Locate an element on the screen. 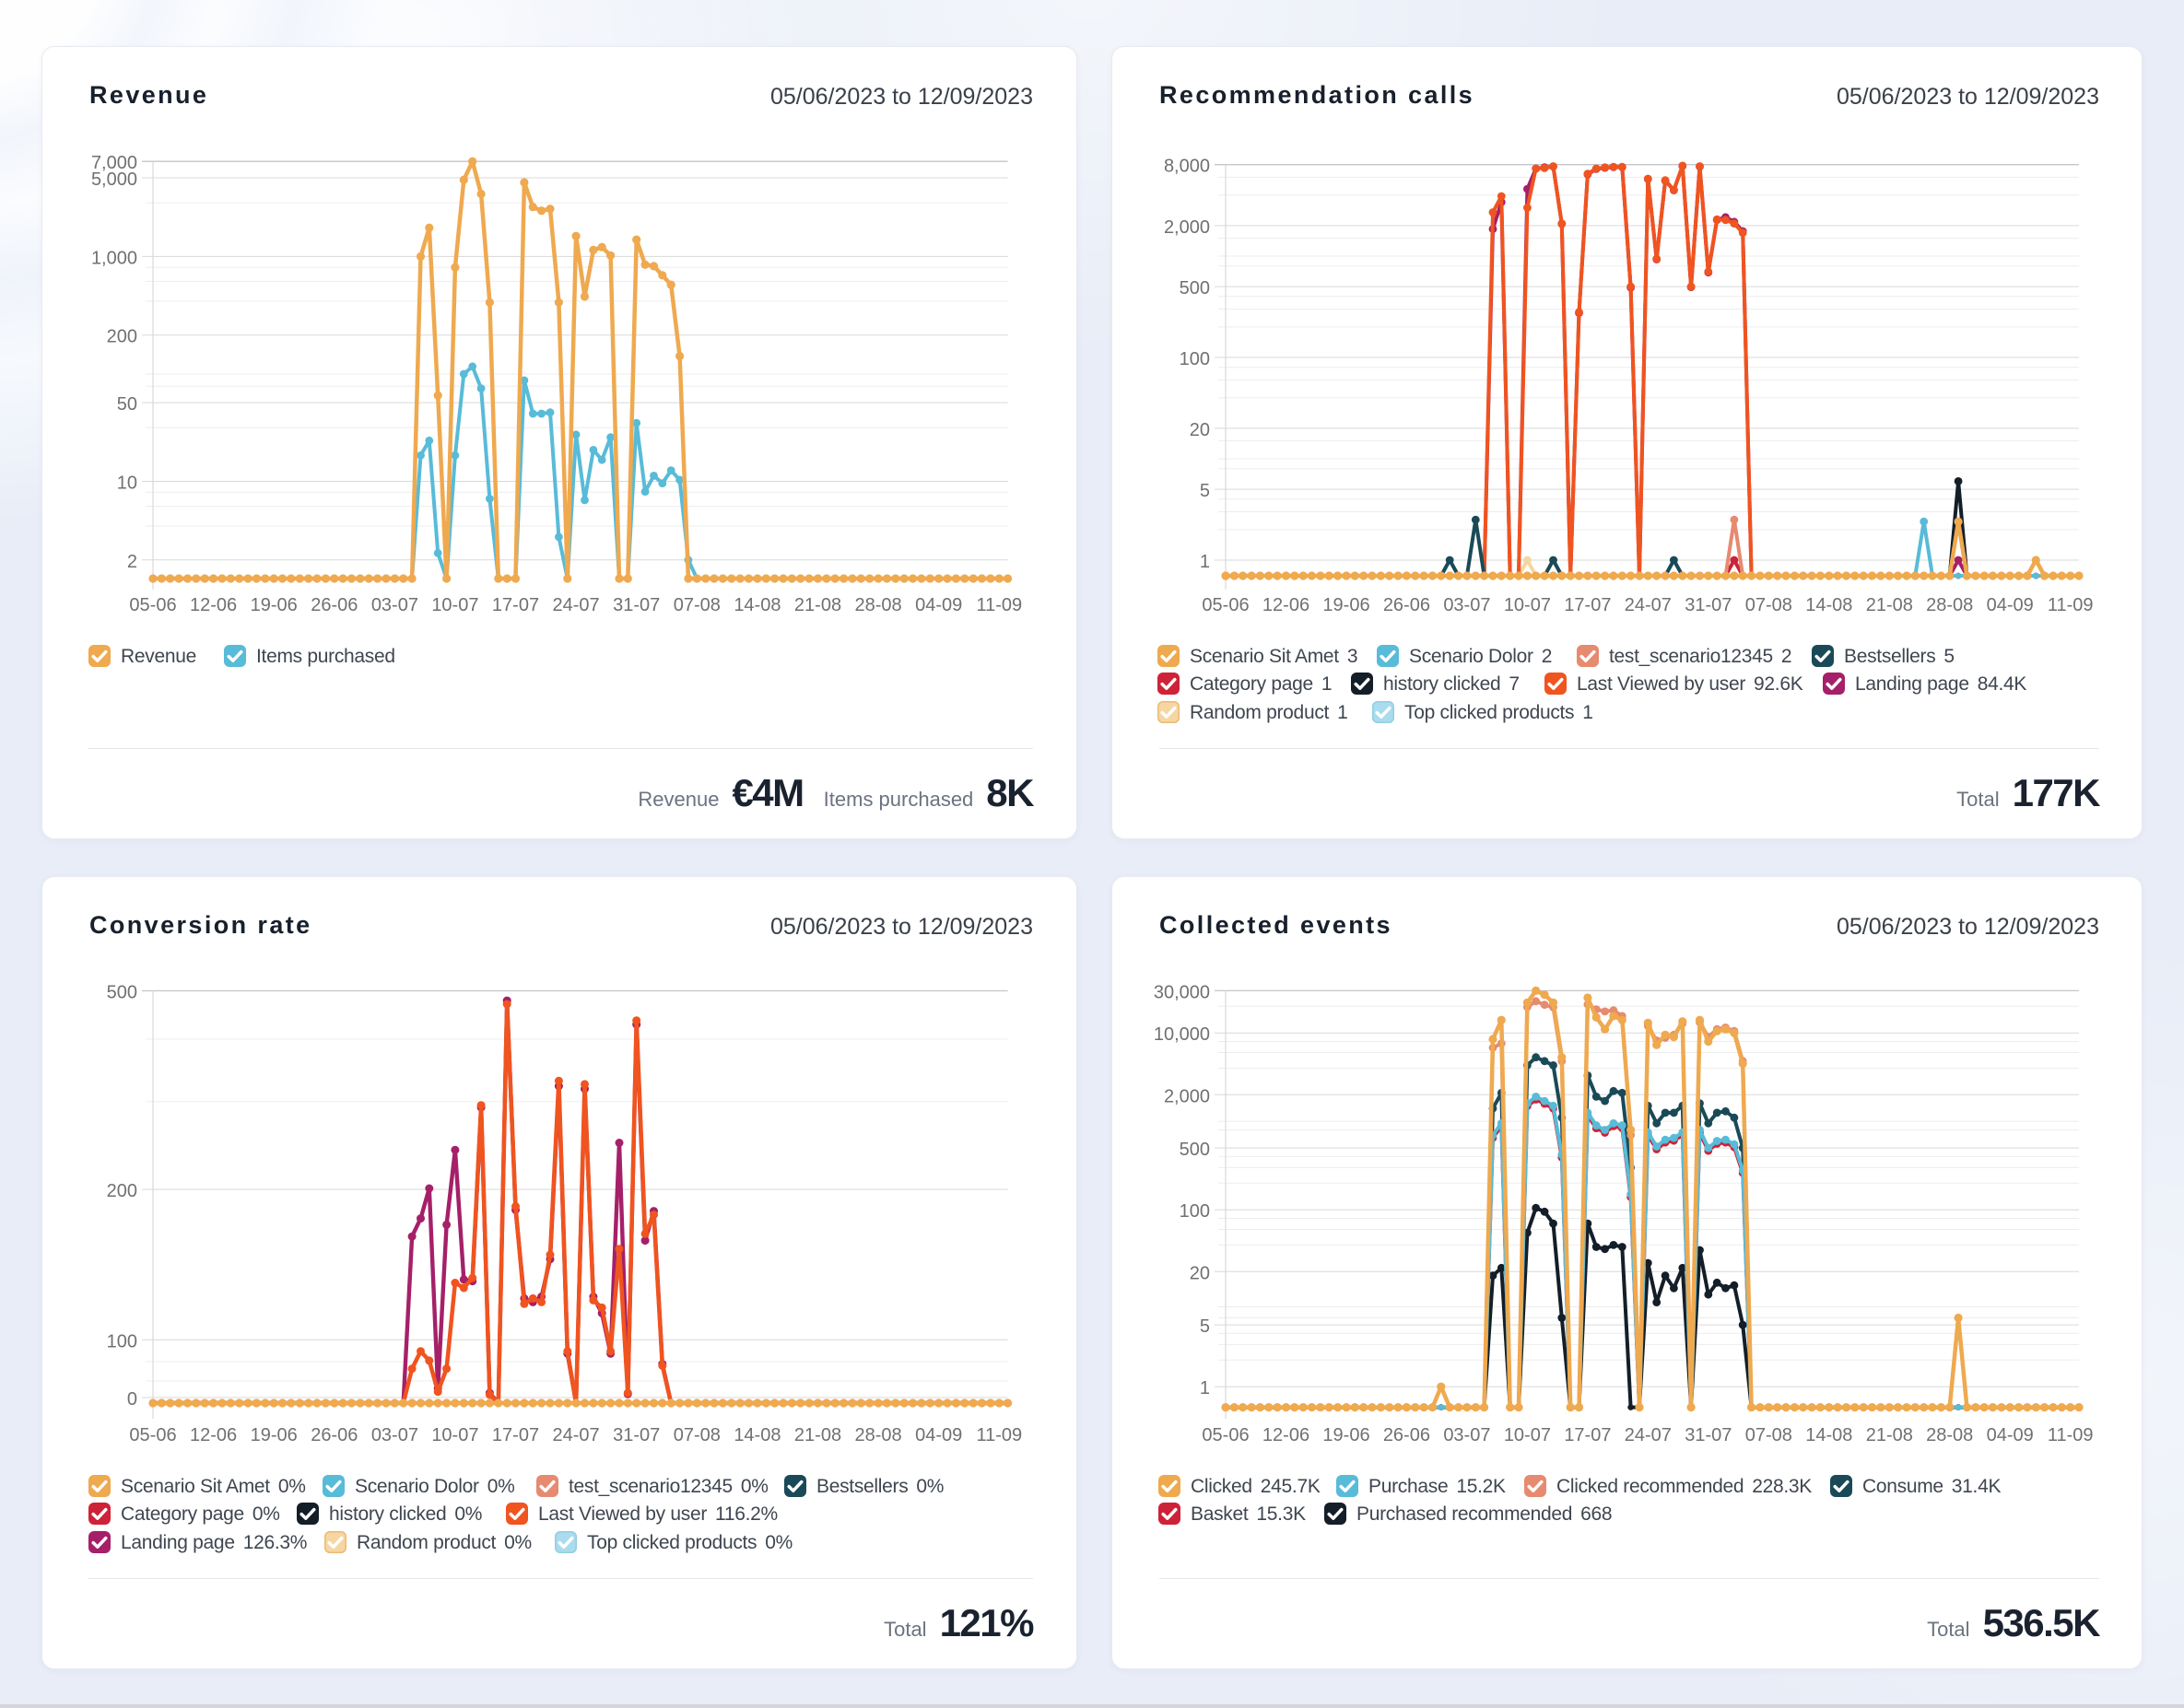 This screenshot has width=2184, height=1708. svg-text: 8,000 is located at coordinates (1187, 167).